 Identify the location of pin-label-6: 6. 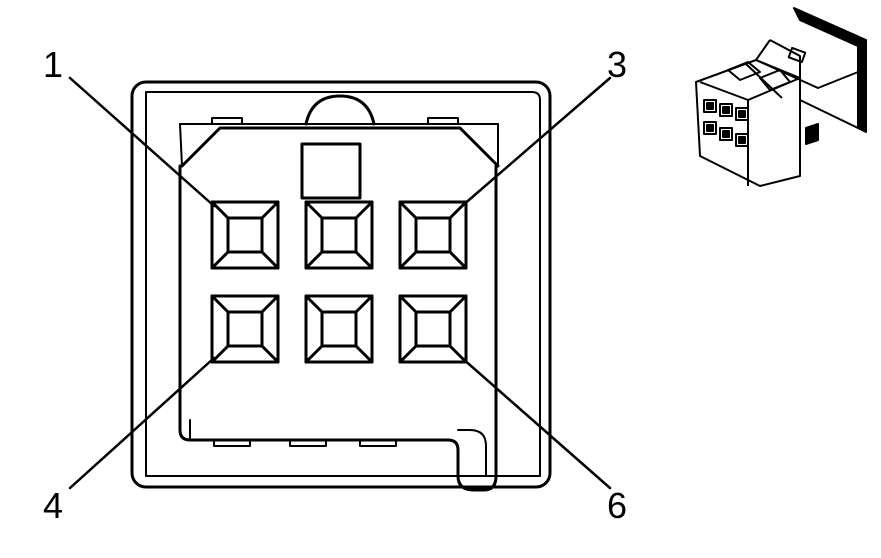
(617, 505).